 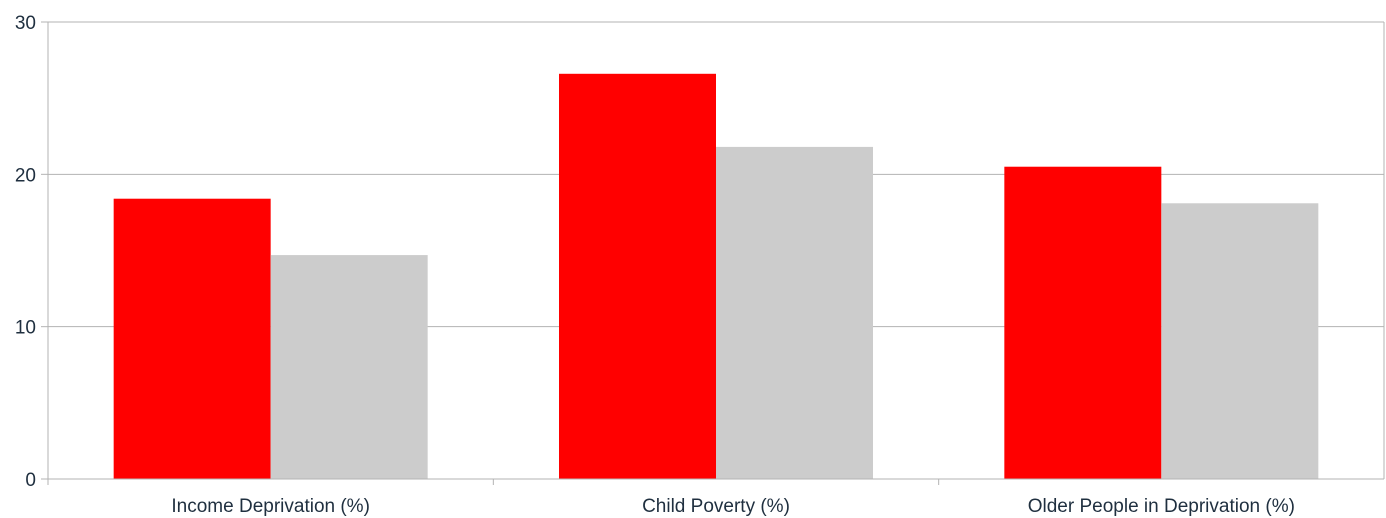 What do you see at coordinates (25, 175) in the screenshot?
I see `y-tick-label: 20` at bounding box center [25, 175].